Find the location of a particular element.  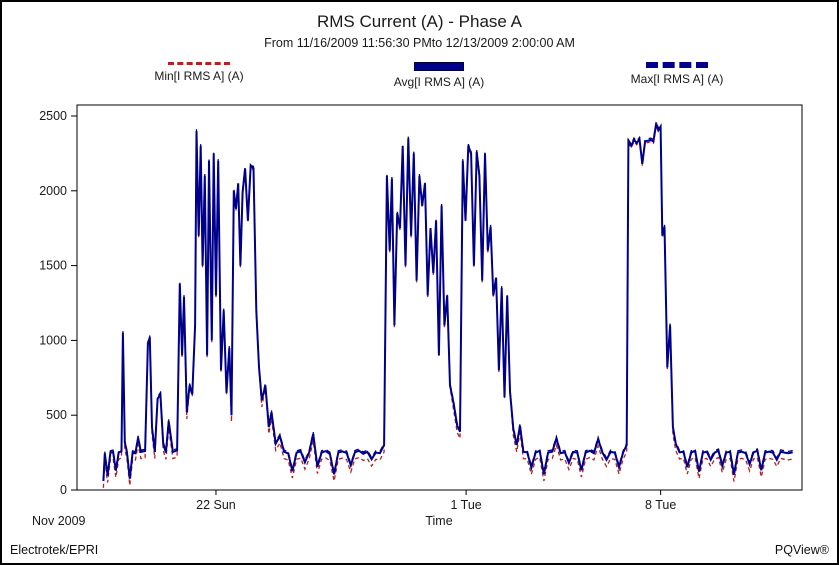

y-tick-label: 500 is located at coordinates (56, 415).